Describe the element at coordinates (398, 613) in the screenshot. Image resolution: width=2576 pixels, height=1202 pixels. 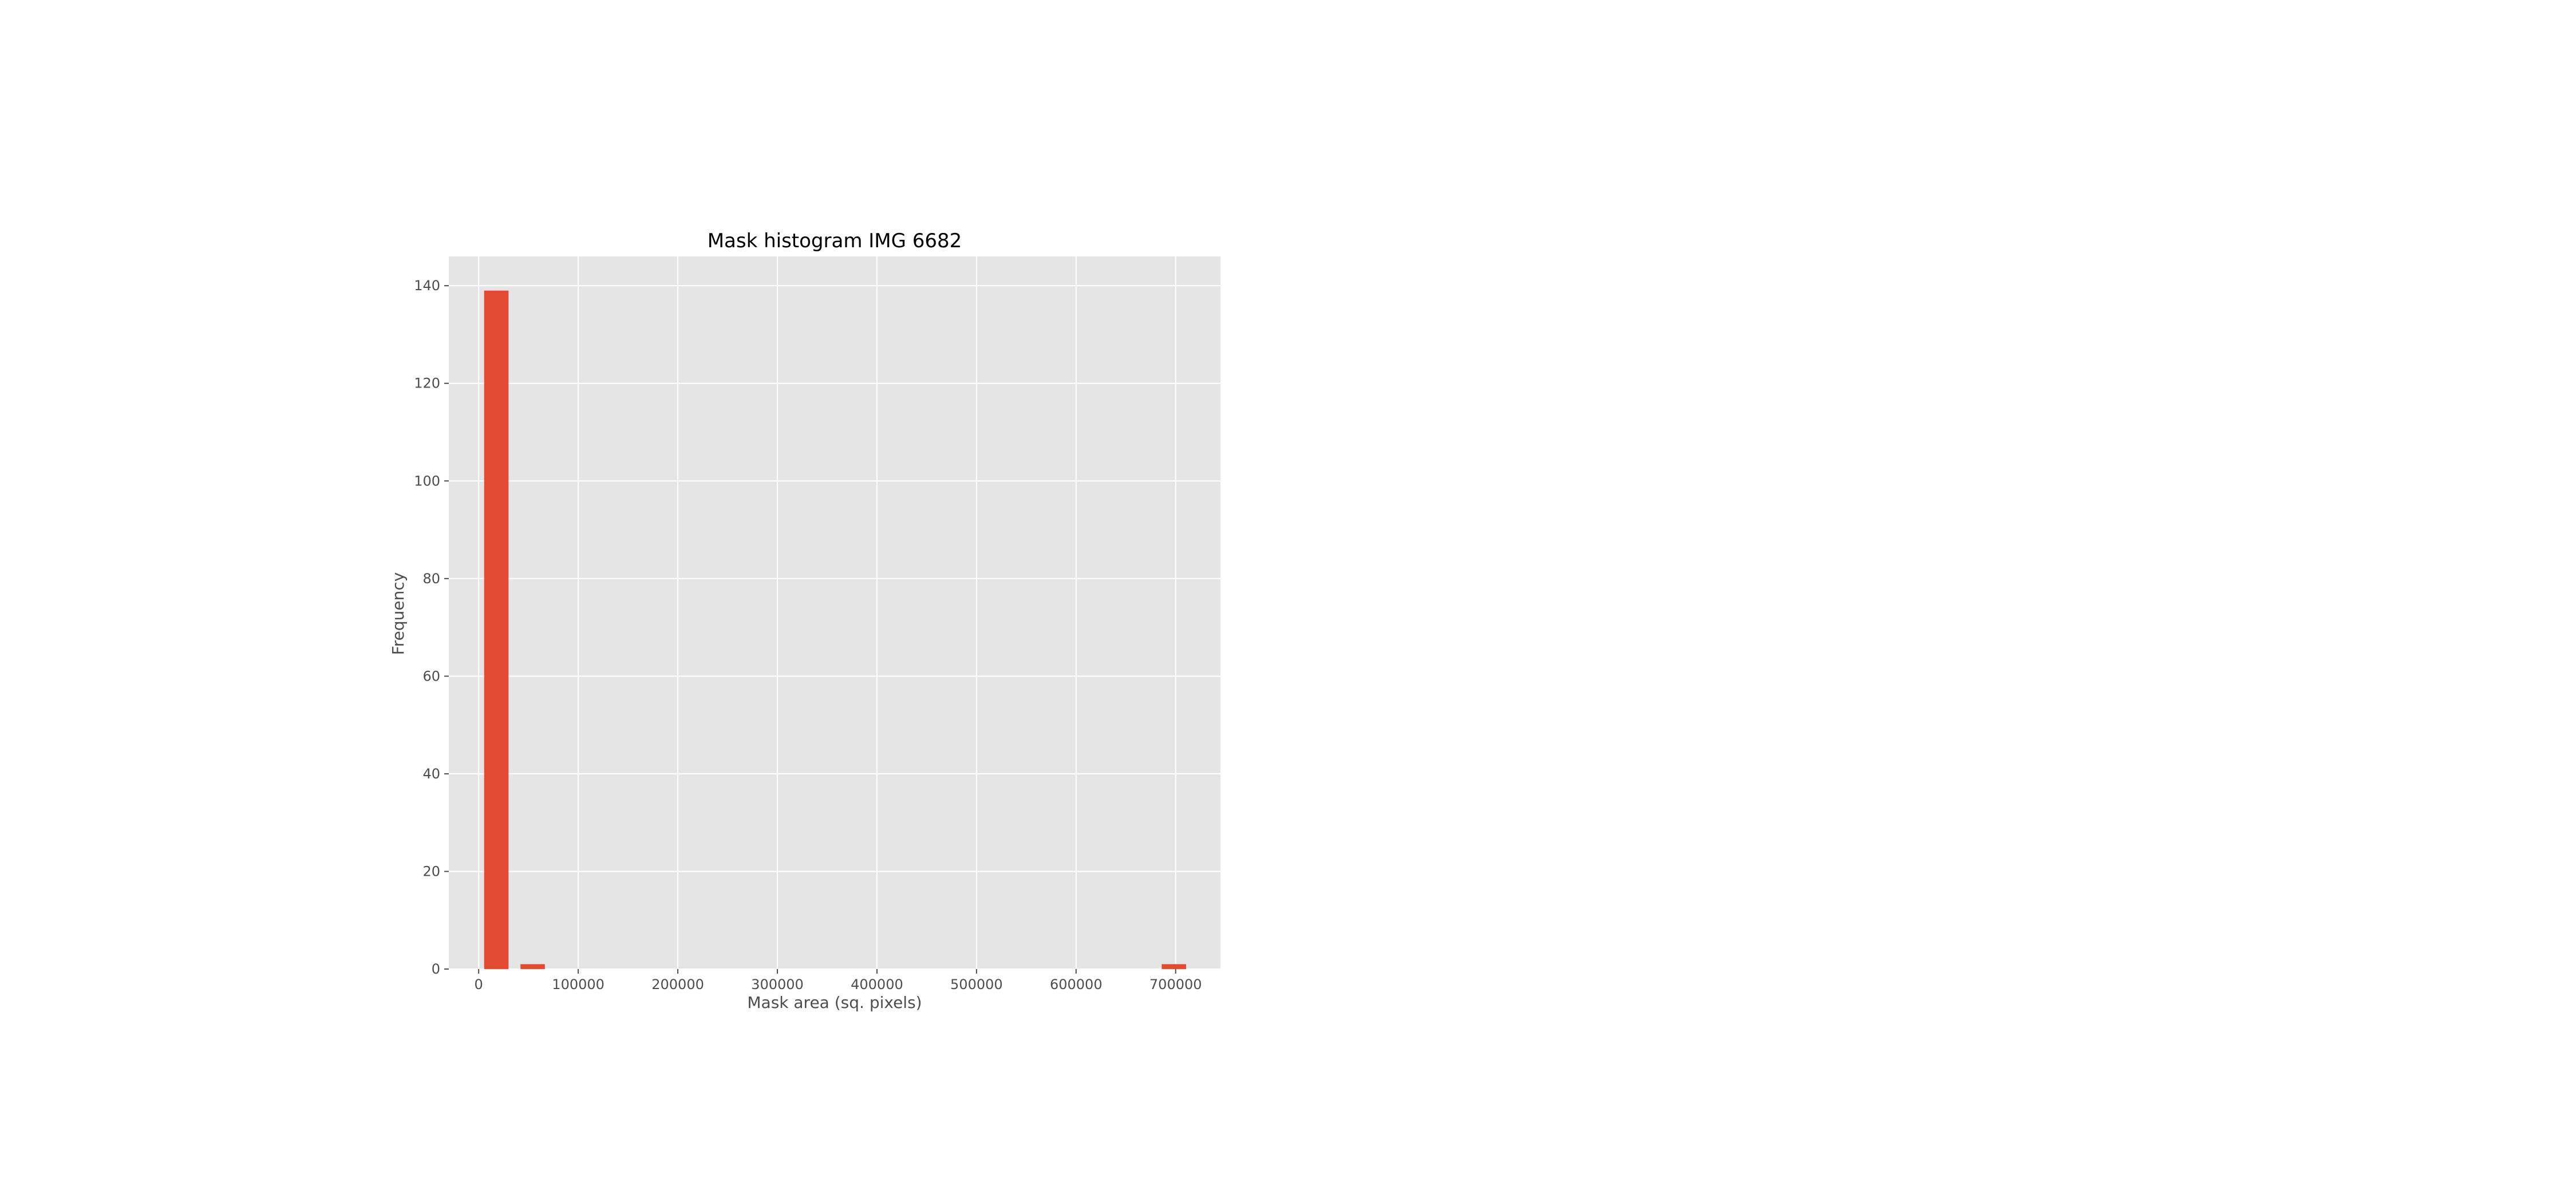
I see `y-axis-label: Frequency` at that location.